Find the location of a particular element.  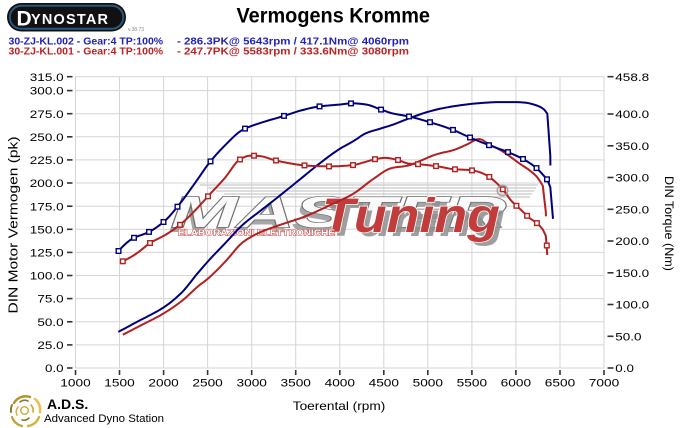

svg-text: DIN Motor Vermogen (pk) is located at coordinates (13, 225).